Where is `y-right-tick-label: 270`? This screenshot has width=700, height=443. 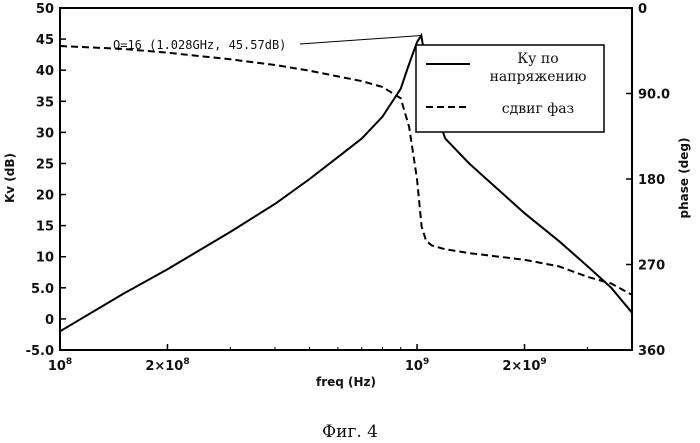
y-right-tick-label: 270 is located at coordinates (651, 266).